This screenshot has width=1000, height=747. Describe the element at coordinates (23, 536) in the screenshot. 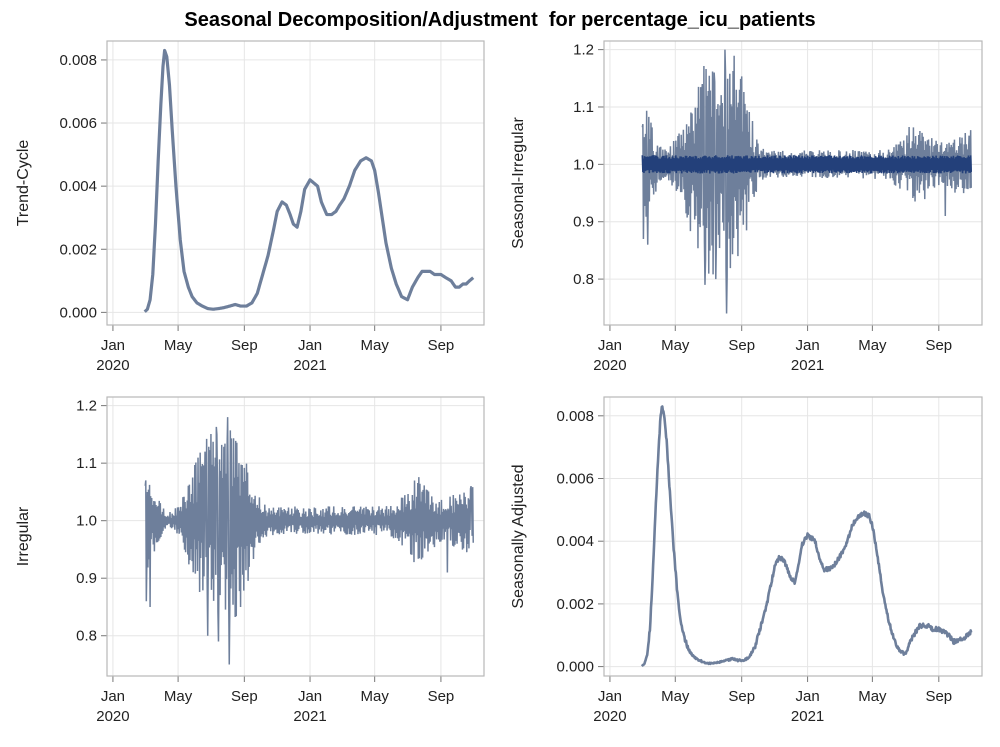

I see `y-axis-label: Irregular` at that location.